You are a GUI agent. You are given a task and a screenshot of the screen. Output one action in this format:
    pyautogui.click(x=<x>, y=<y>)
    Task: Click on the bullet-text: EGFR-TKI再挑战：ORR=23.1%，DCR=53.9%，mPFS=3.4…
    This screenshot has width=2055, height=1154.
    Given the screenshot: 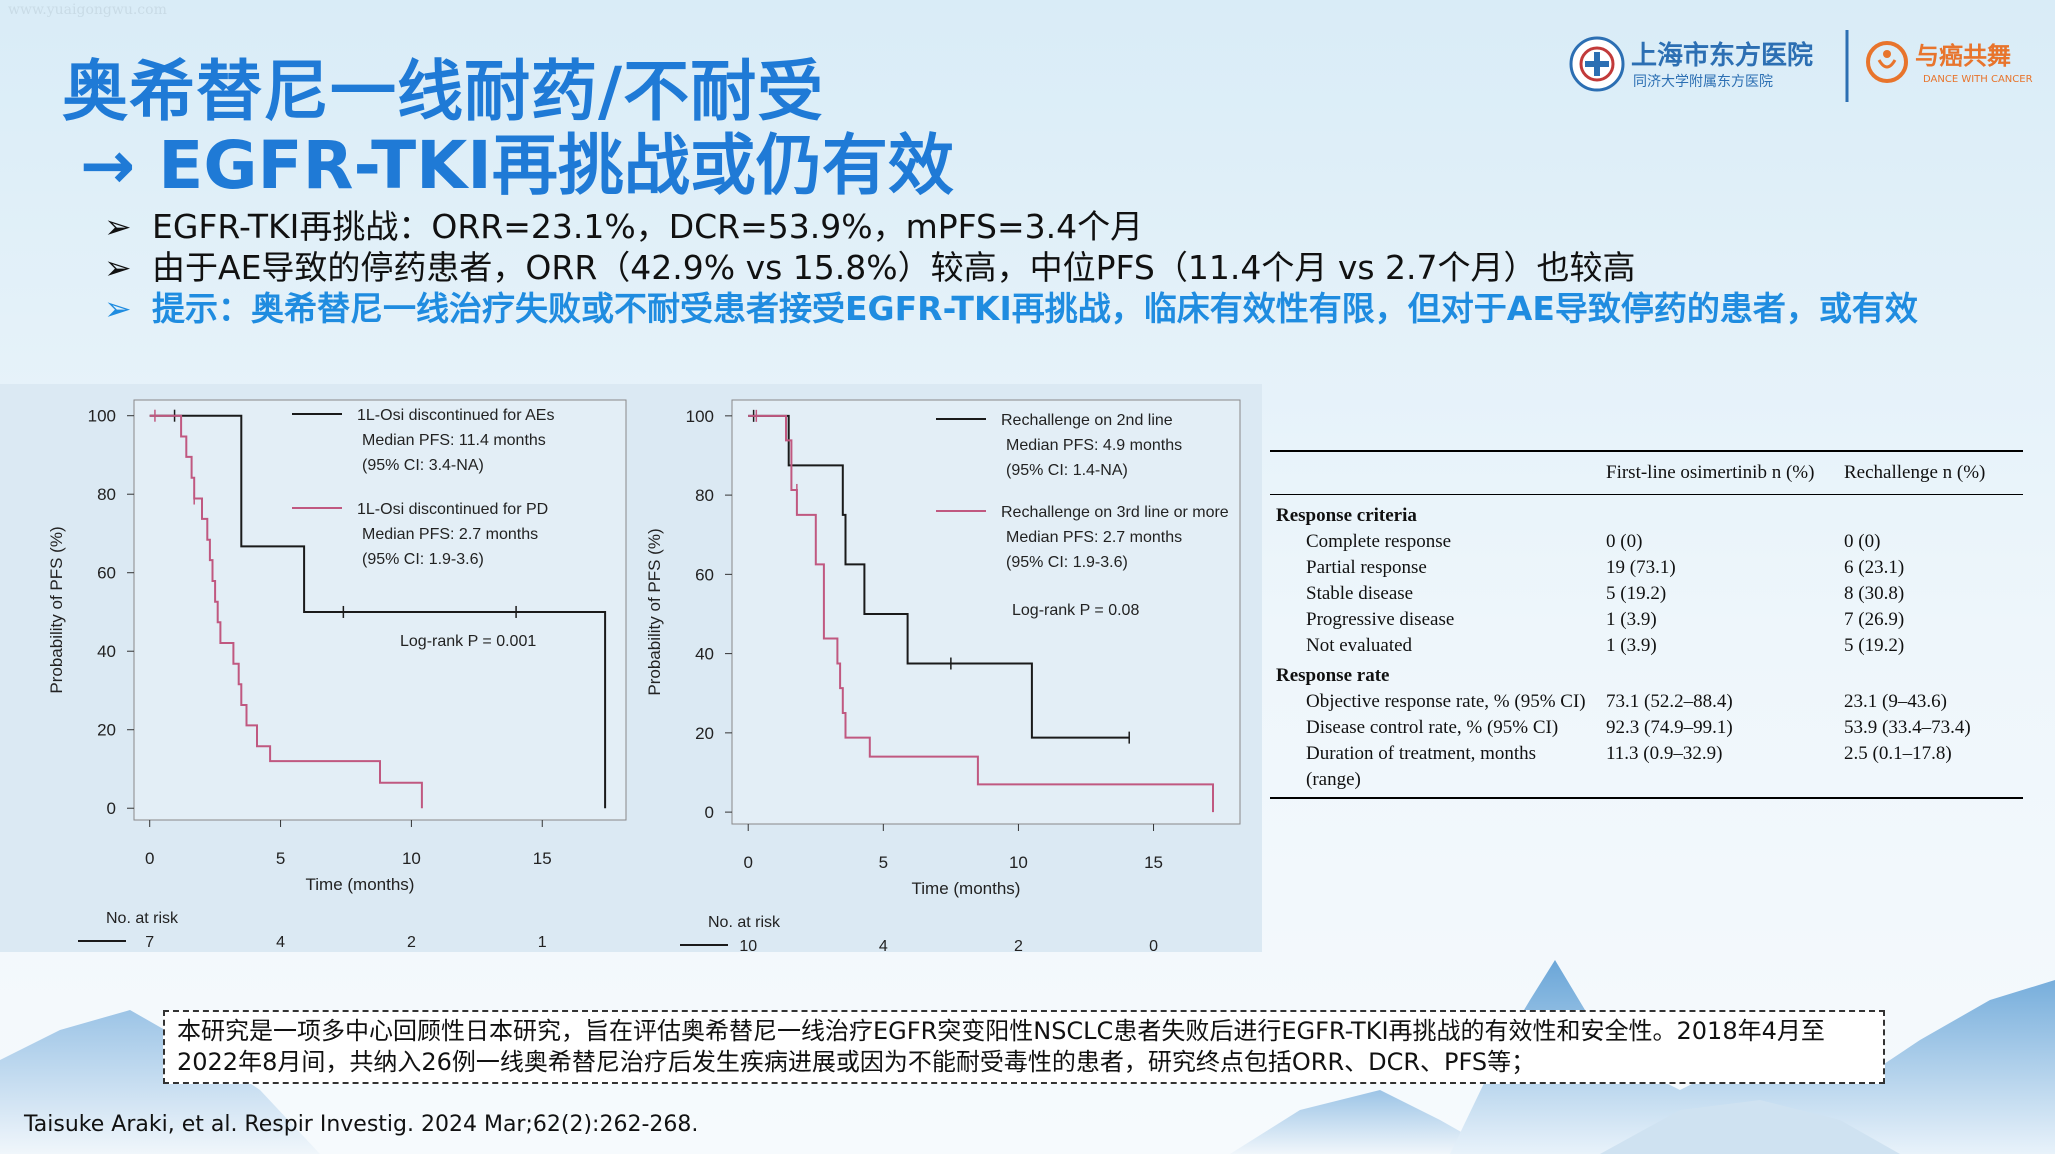 What is the action you would take?
    pyautogui.click(x=648, y=226)
    